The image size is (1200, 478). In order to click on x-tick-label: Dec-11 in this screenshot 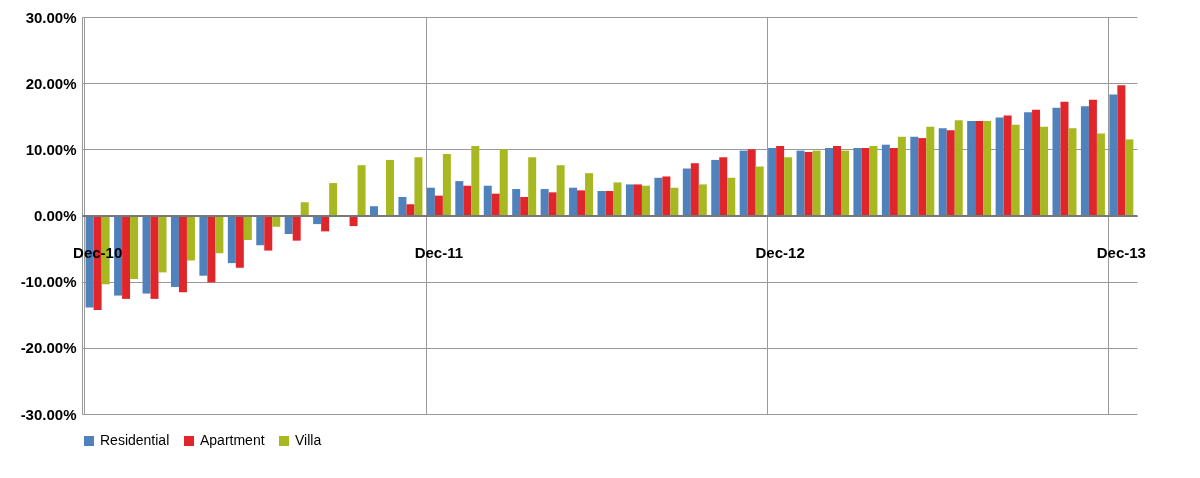, I will do `click(439, 252)`.